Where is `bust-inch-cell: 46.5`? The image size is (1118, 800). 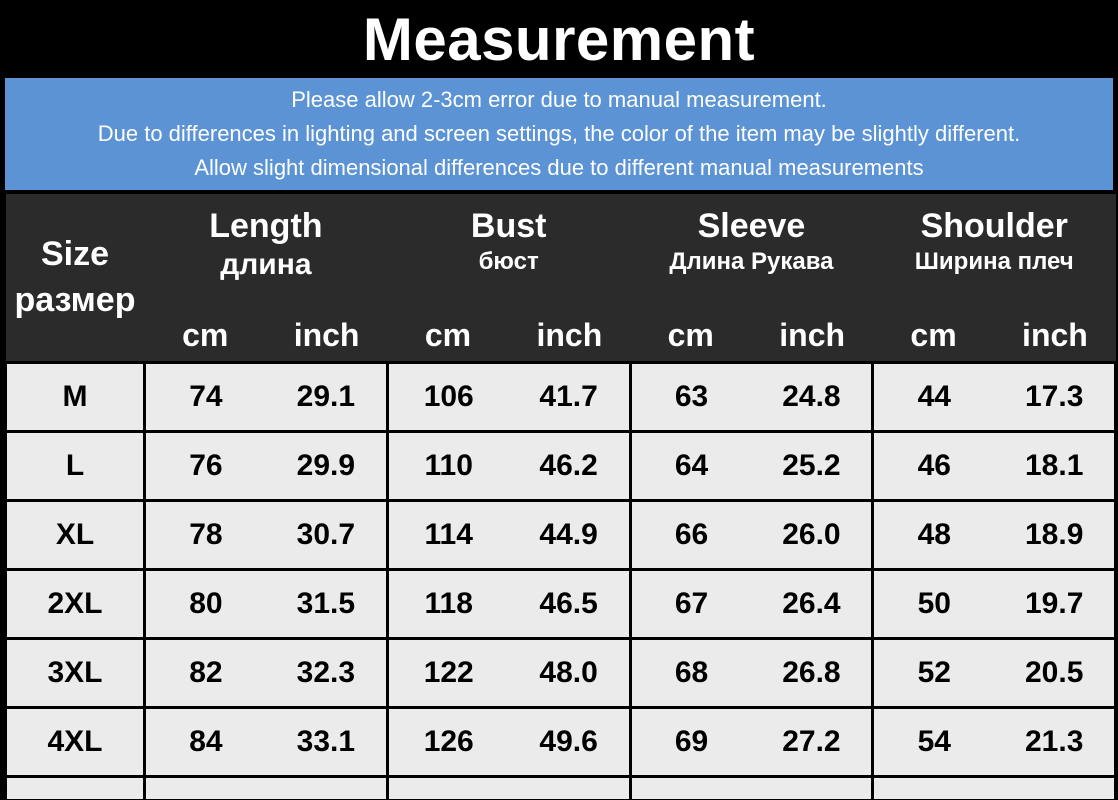 bust-inch-cell: 46.5 is located at coordinates (570, 603).